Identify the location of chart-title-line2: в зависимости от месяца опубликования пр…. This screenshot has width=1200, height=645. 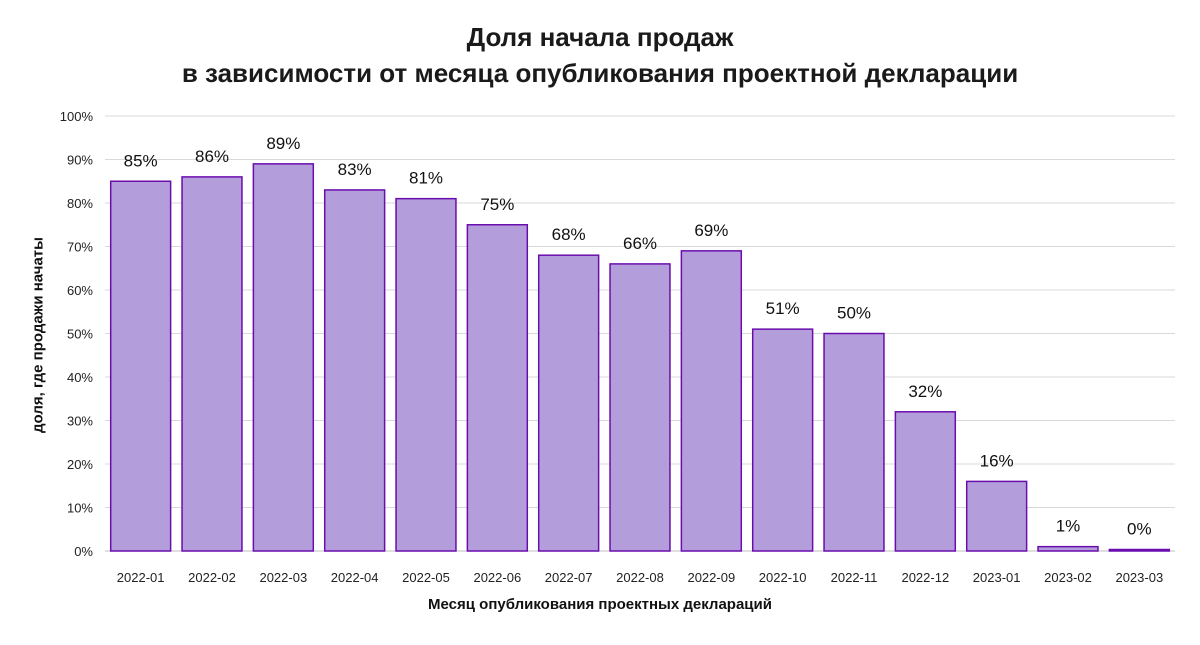
(600, 73).